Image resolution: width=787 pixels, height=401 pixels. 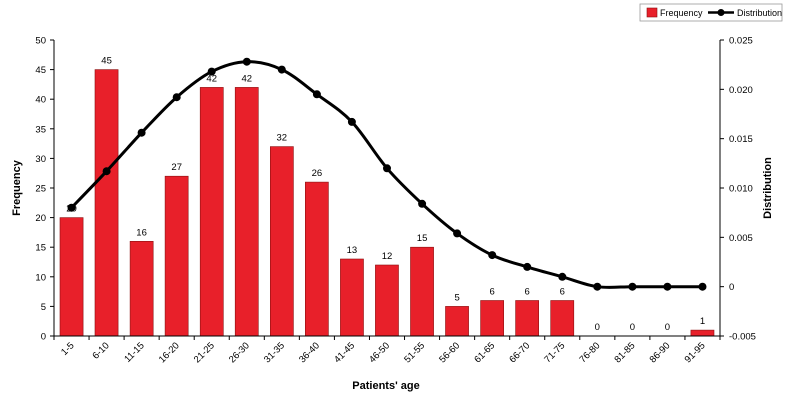 What do you see at coordinates (721, 12) in the screenshot?
I see `legend-marker-distribution` at bounding box center [721, 12].